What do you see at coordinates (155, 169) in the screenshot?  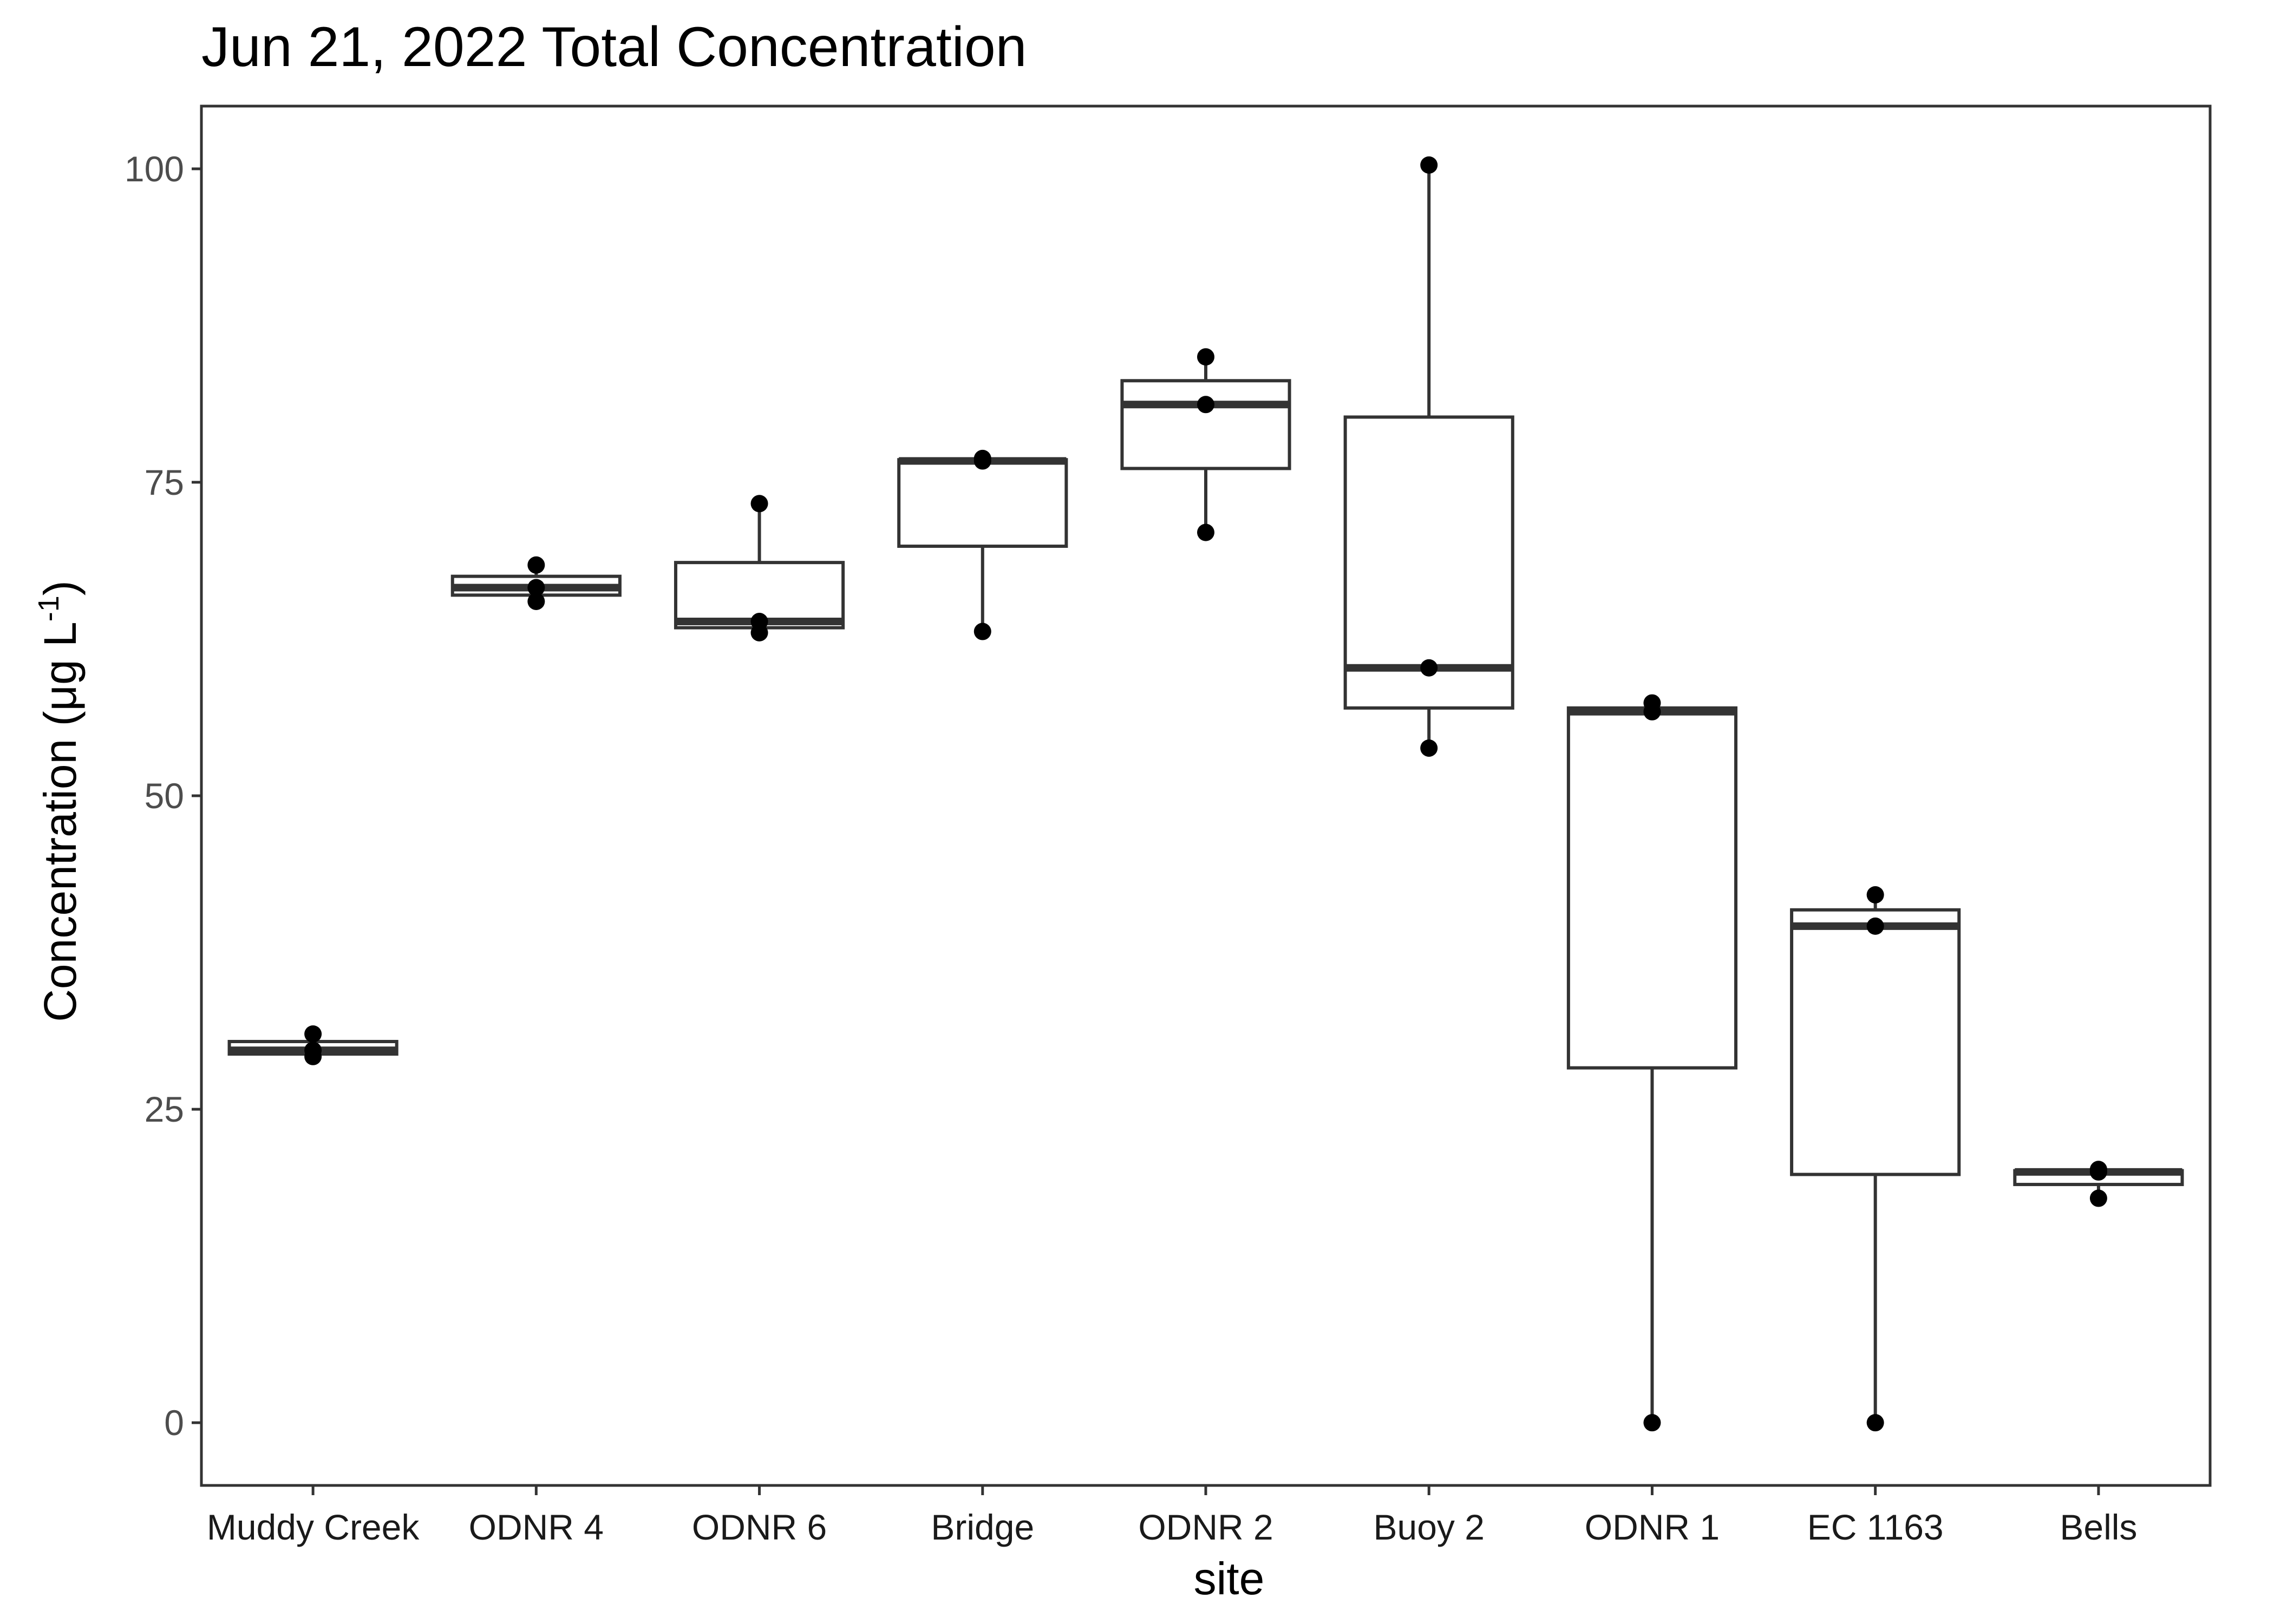 I see `y-tick-label: 100` at bounding box center [155, 169].